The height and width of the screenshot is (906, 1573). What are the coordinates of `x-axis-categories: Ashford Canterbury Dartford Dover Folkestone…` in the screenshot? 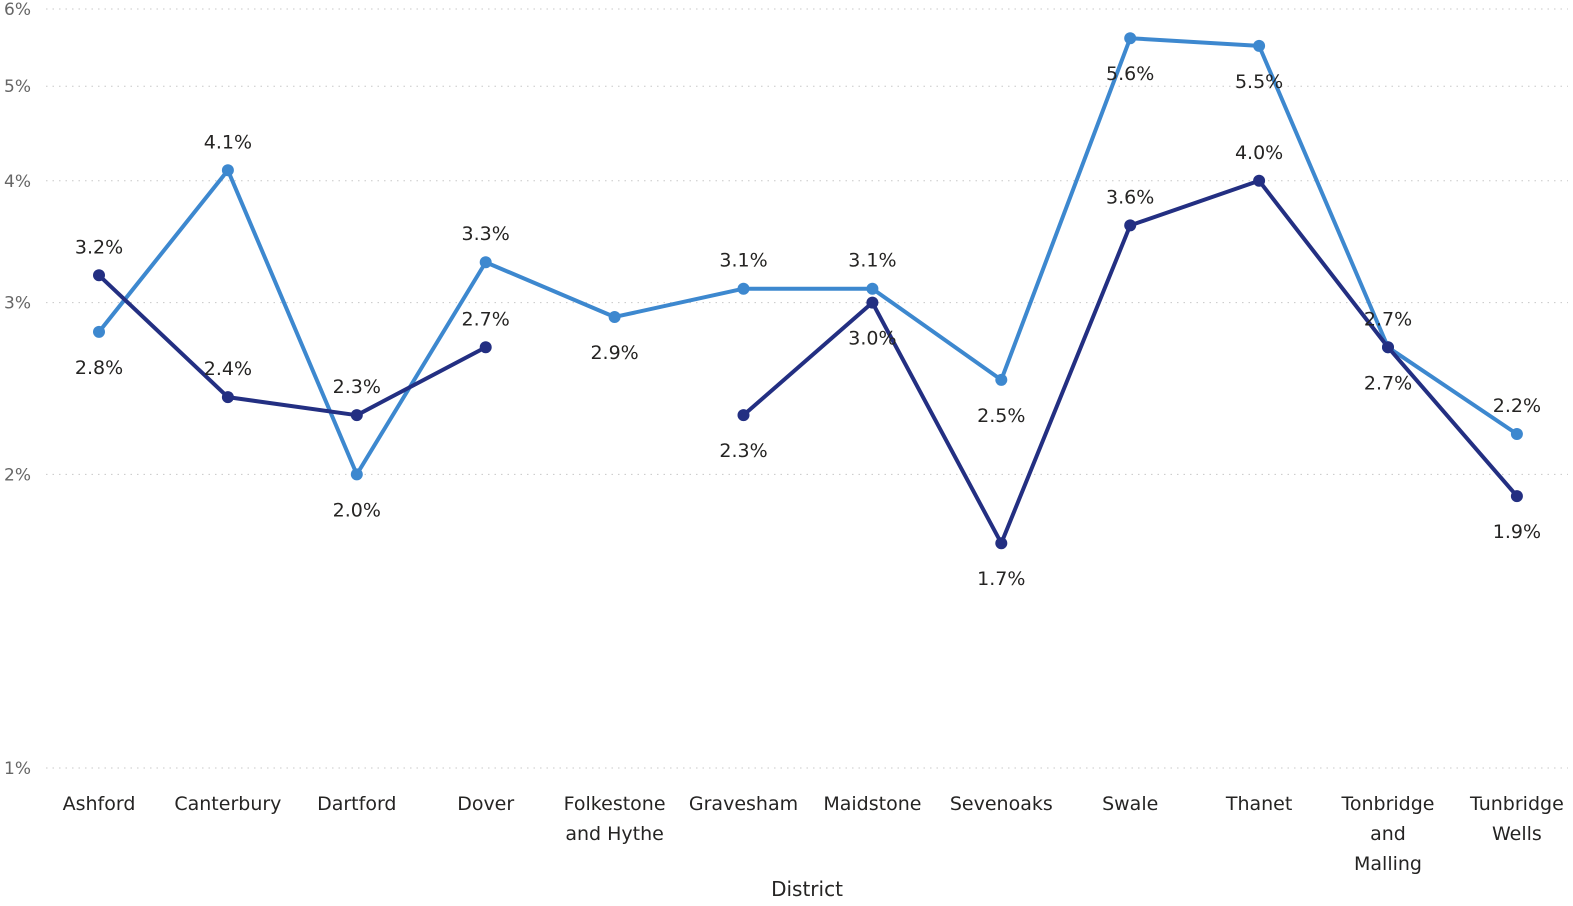 It's located at (813, 834).